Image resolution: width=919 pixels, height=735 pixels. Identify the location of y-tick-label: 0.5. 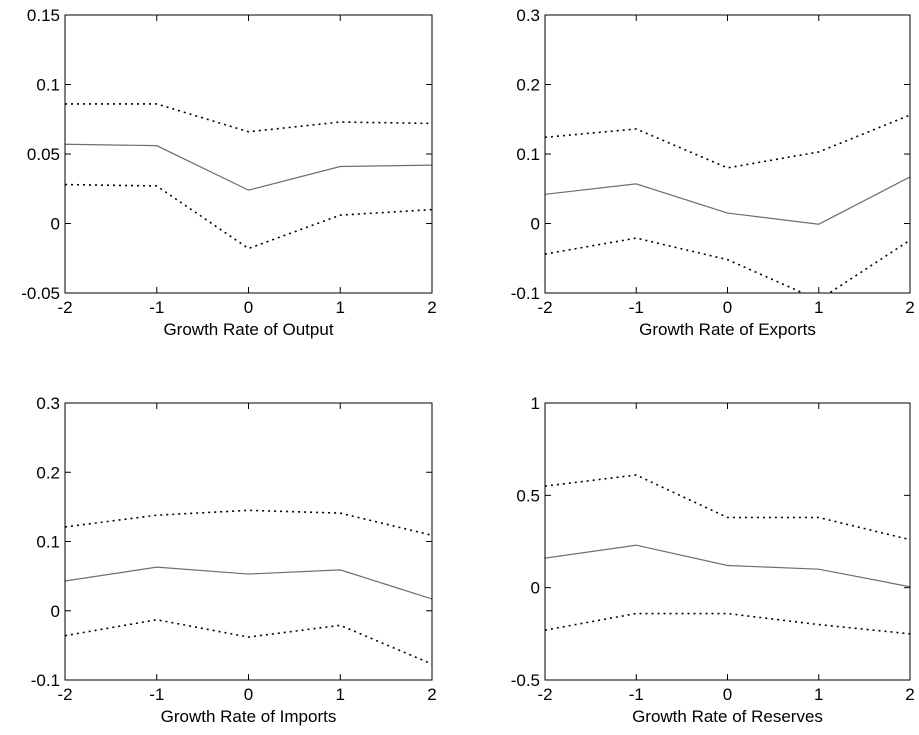
(528, 495).